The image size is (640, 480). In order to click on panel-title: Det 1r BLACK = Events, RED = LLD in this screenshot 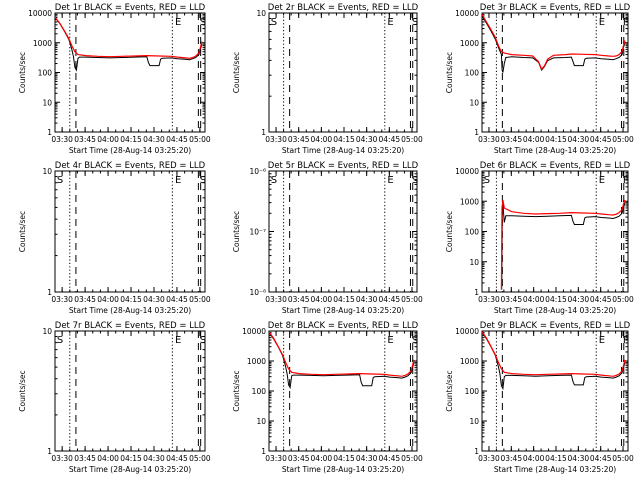, I will do `click(130, 8)`.